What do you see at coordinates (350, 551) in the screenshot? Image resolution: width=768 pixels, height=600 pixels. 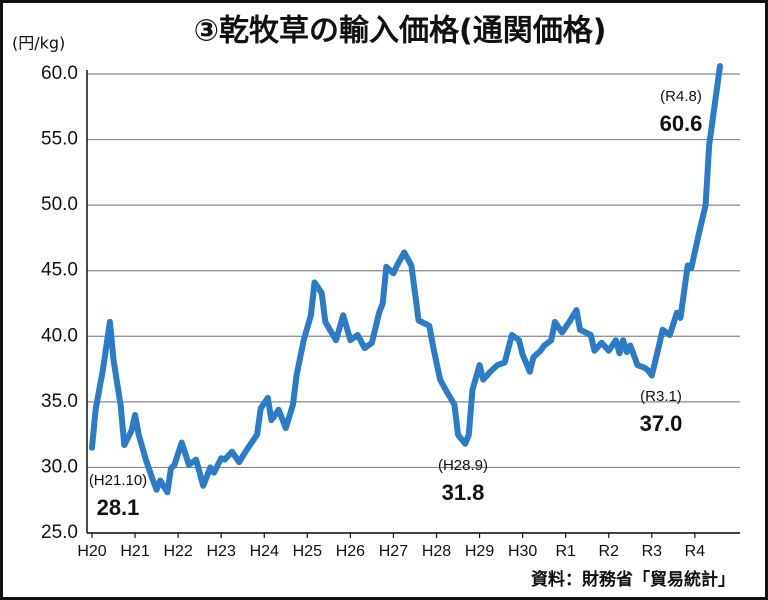 I see `x-tick-label: H26` at bounding box center [350, 551].